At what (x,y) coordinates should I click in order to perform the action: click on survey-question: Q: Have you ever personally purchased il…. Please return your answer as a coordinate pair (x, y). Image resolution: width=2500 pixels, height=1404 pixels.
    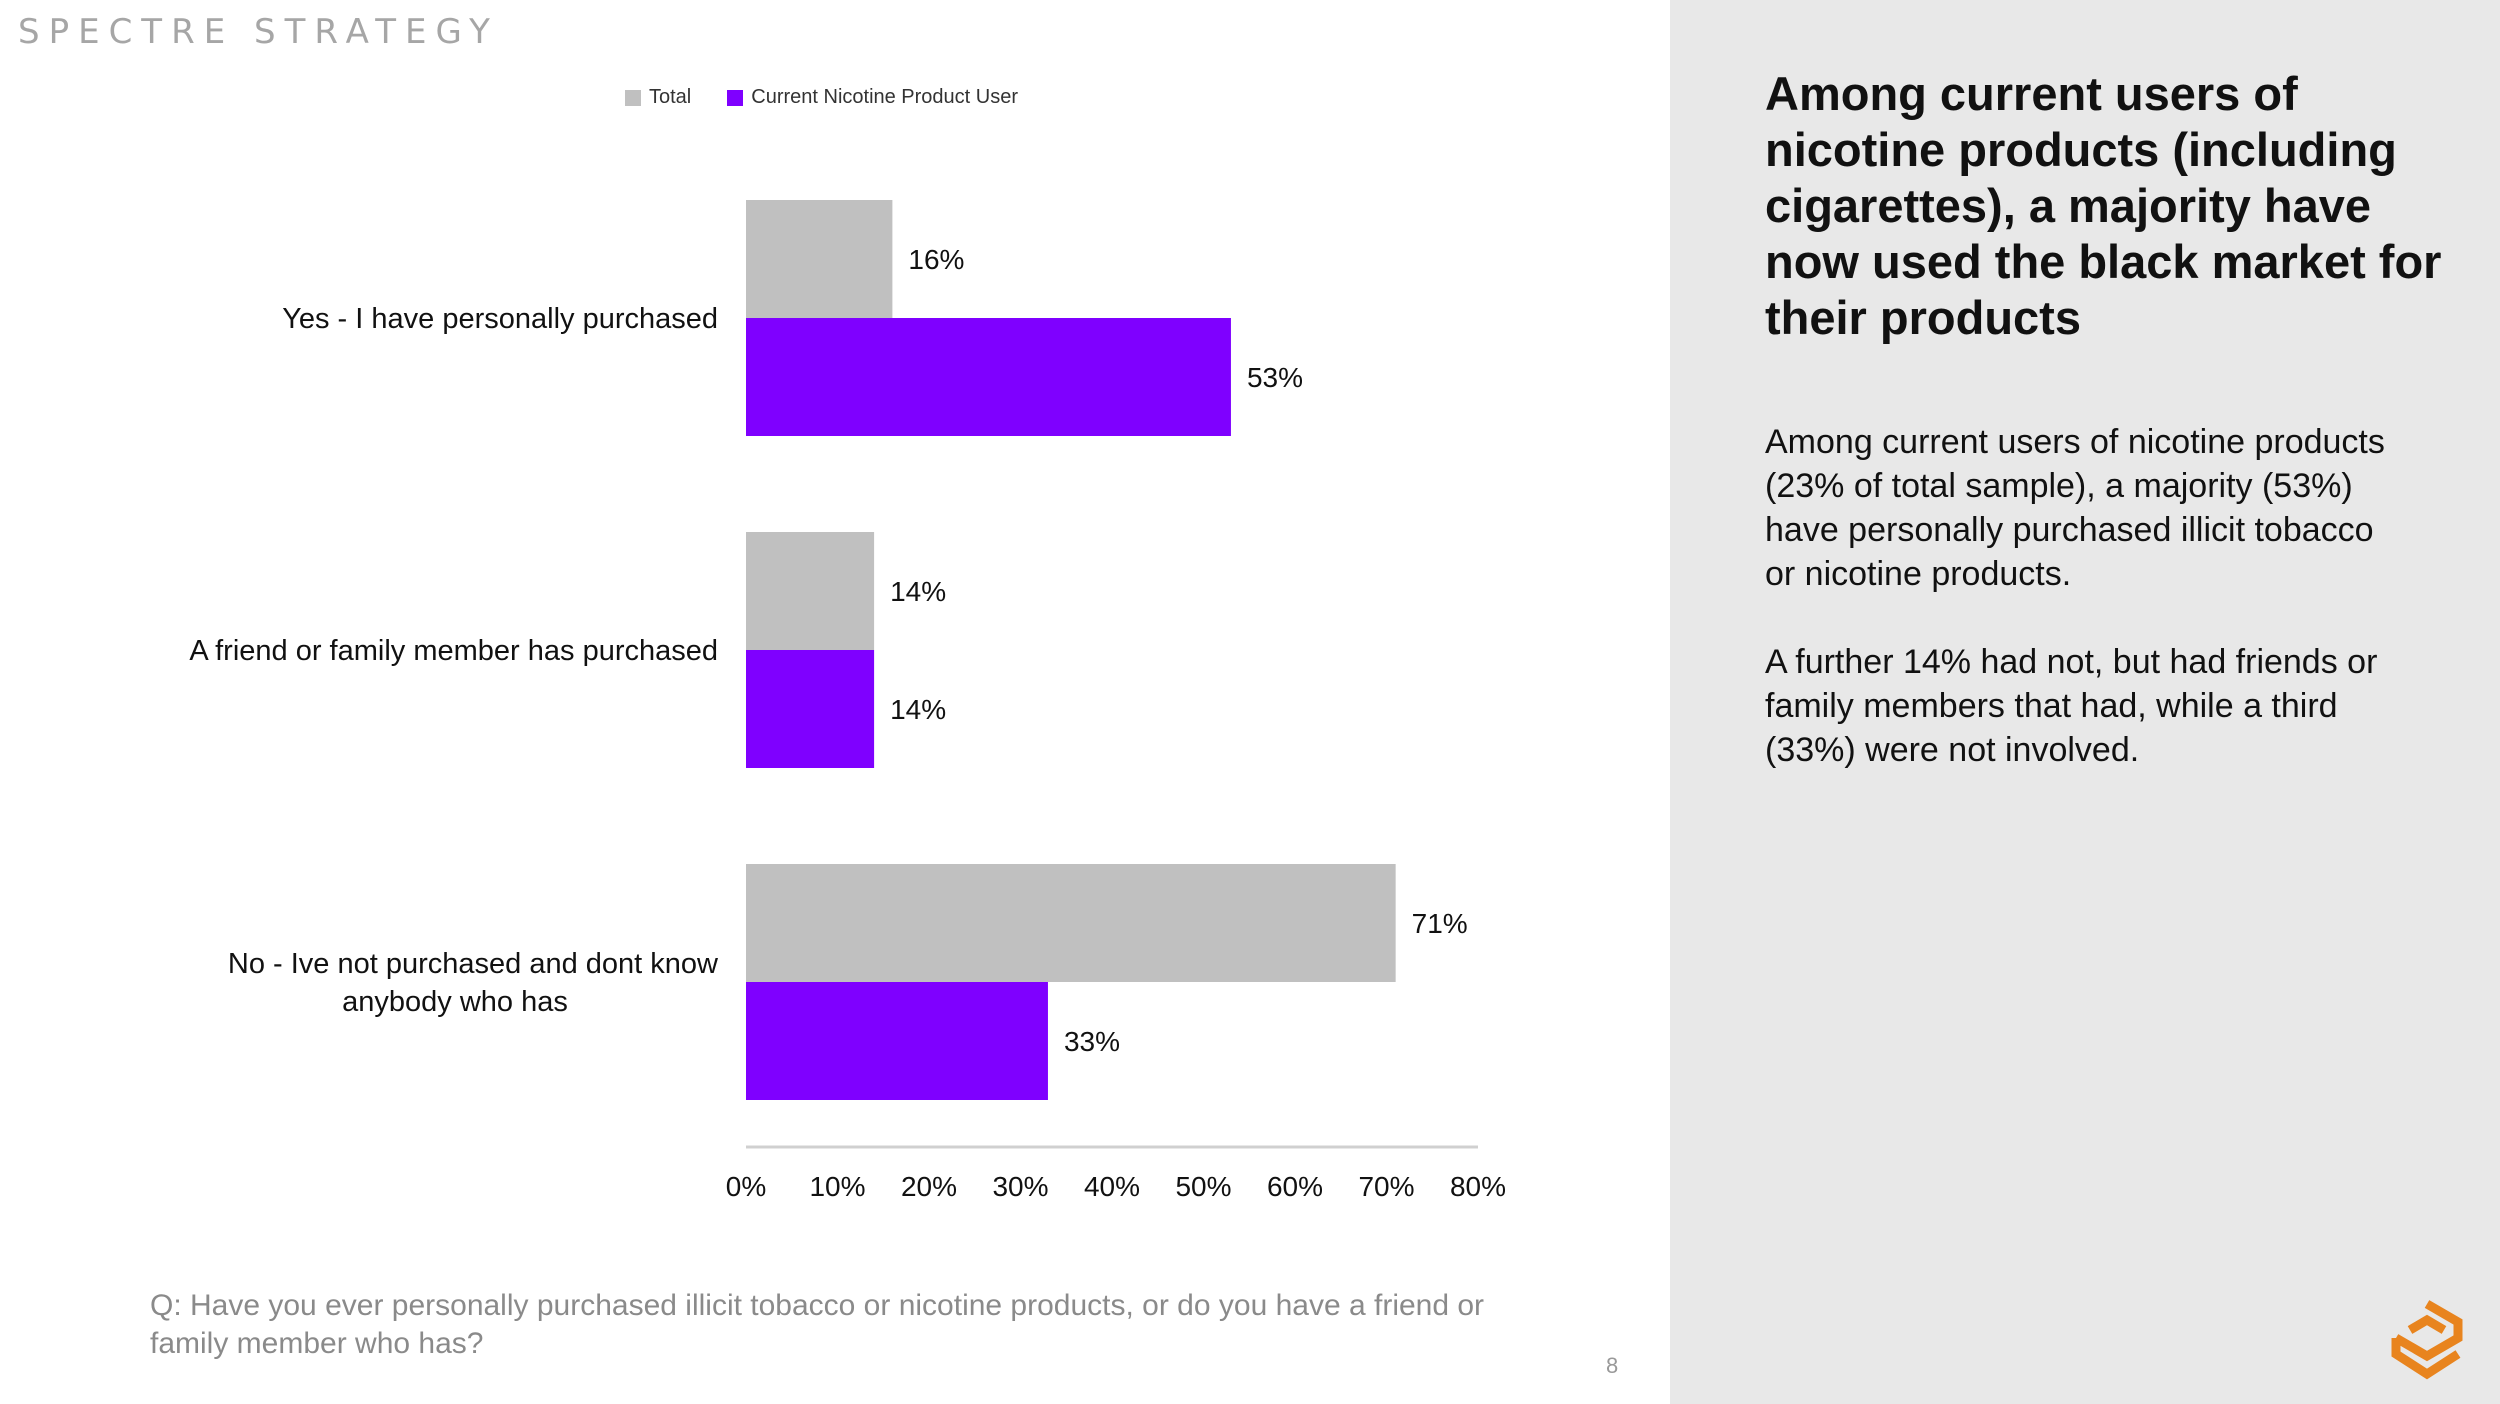
    Looking at the image, I should click on (817, 1324).